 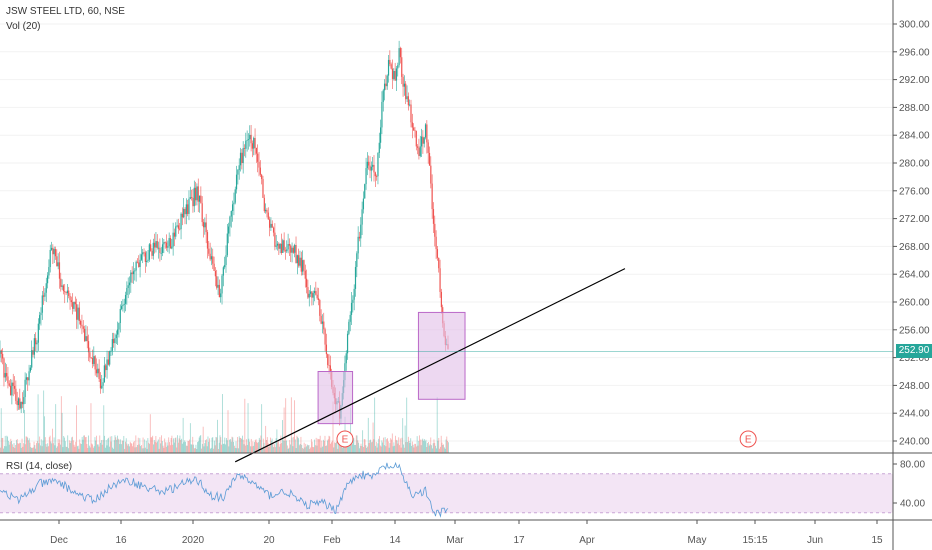 I want to click on price-tick-label: 284.00, so click(x=914, y=136).